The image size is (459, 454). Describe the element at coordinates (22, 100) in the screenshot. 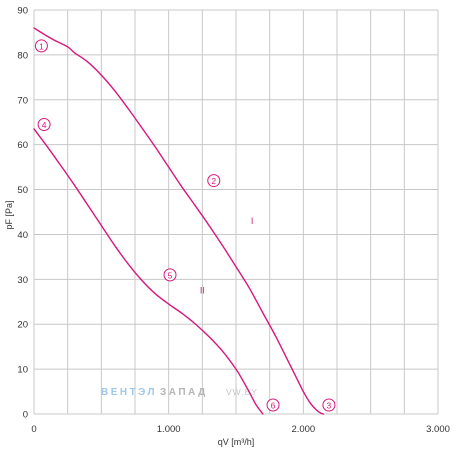

I see `y-tick-label: 70` at that location.